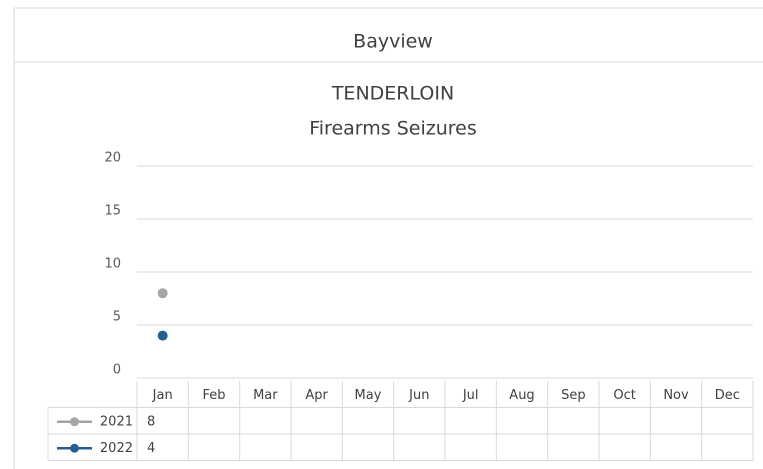 This screenshot has width=763, height=469. What do you see at coordinates (624, 395) in the screenshot?
I see `x-tick-label: Oct` at bounding box center [624, 395].